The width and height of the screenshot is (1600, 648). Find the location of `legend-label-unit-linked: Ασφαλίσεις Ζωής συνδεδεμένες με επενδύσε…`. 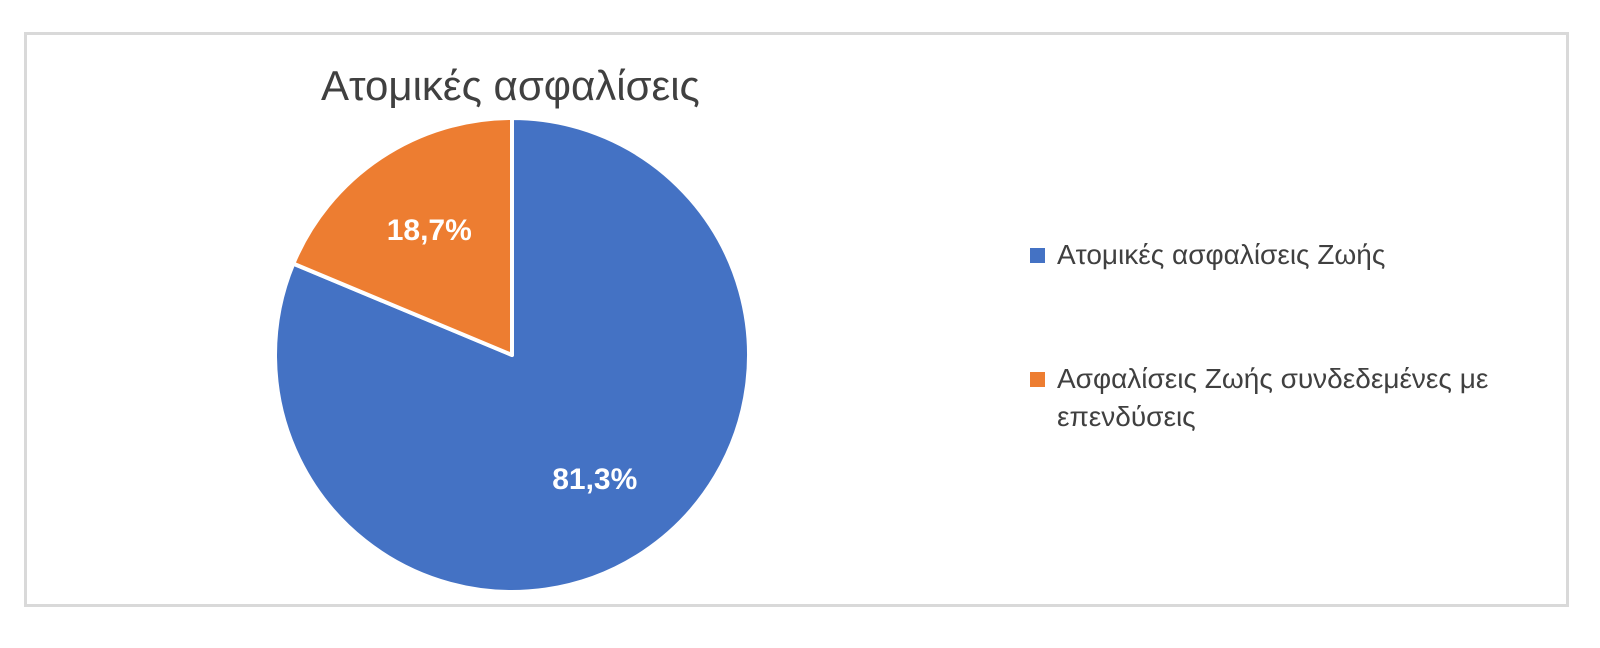

legend-label-unit-linked: Ασφαλίσεις Ζωής συνδεδεμένες με επενδύσε… is located at coordinates (1273, 397).